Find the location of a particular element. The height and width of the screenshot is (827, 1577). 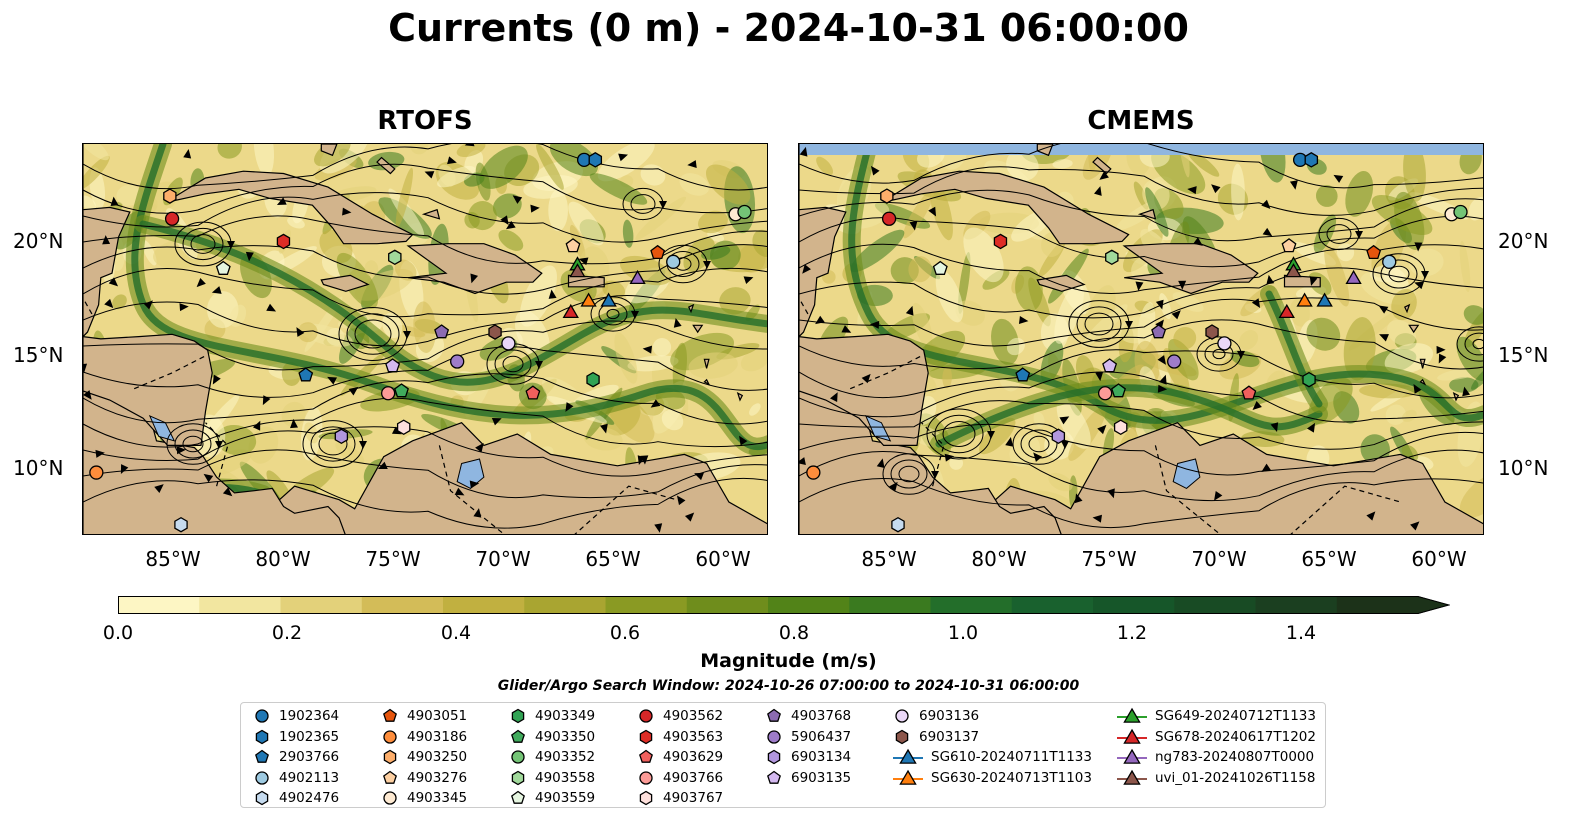

legend-item: SG610-20240711T1133 is located at coordinates (992, 757).